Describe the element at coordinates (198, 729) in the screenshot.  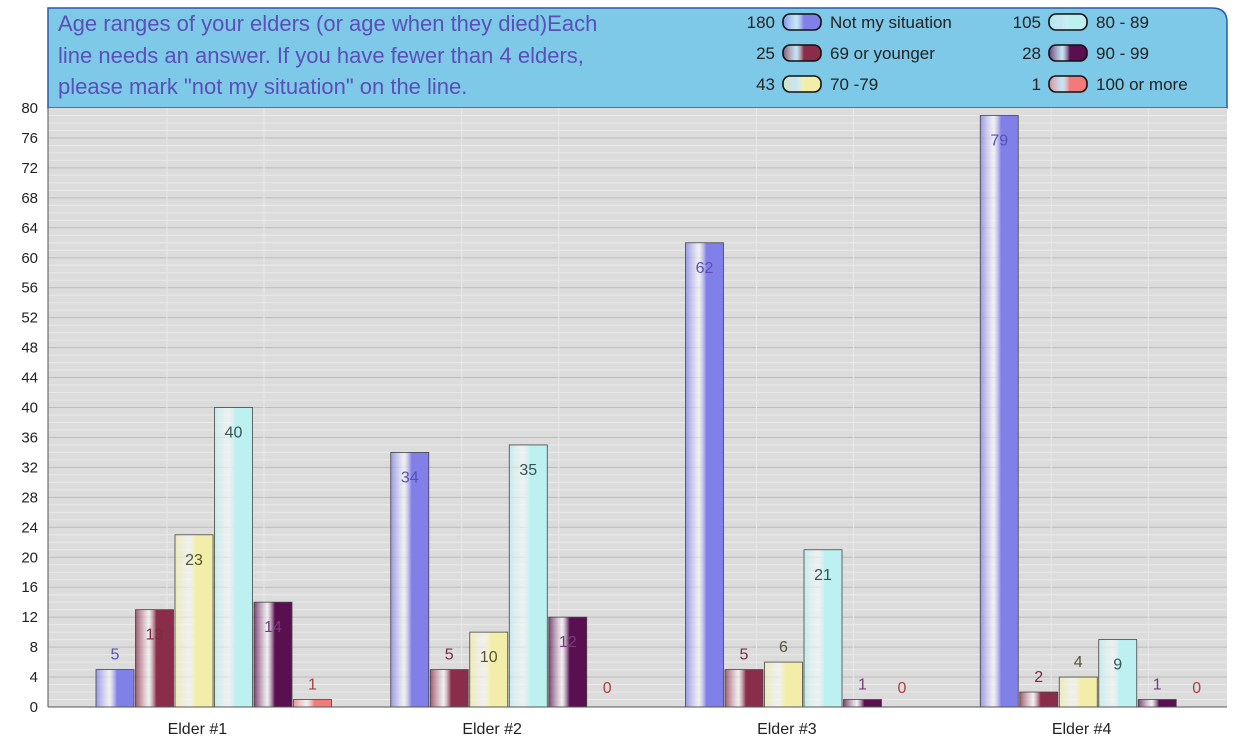
I see `x-tick-label: Elder #1` at that location.